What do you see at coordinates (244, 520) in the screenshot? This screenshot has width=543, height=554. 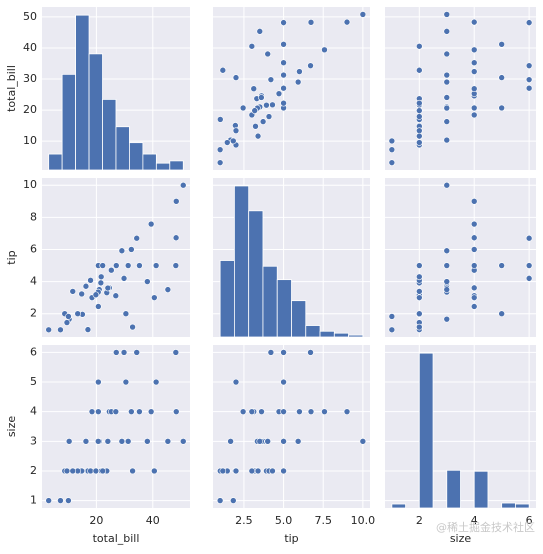 I see `x-tick-label: 2.5` at bounding box center [244, 520].